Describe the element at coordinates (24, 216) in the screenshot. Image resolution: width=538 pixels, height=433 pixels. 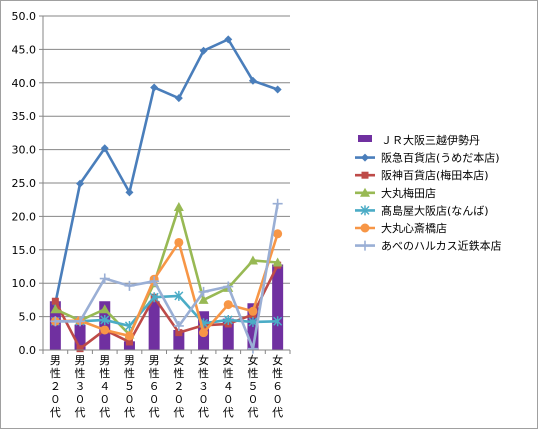
I see `y-tick-label: 20.0` at that location.